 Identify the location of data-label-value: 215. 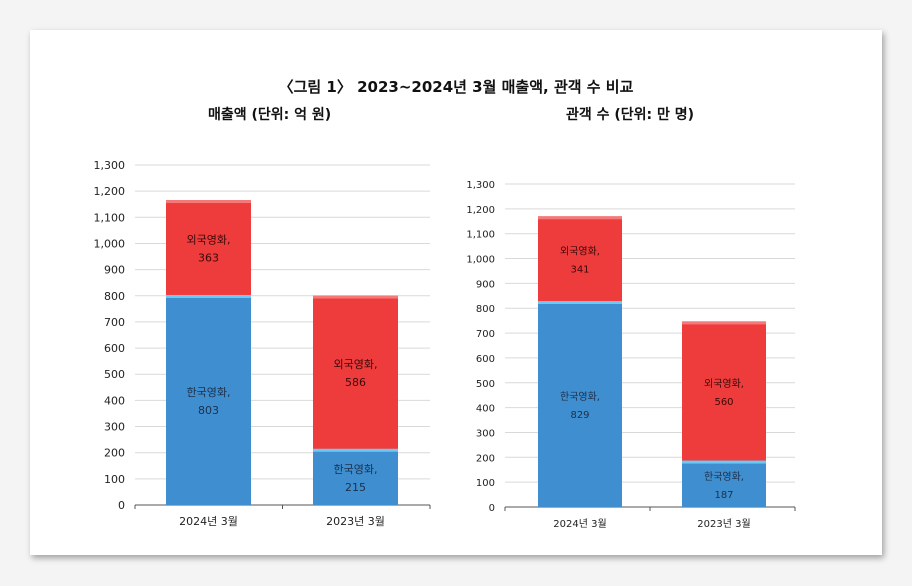
(355, 487).